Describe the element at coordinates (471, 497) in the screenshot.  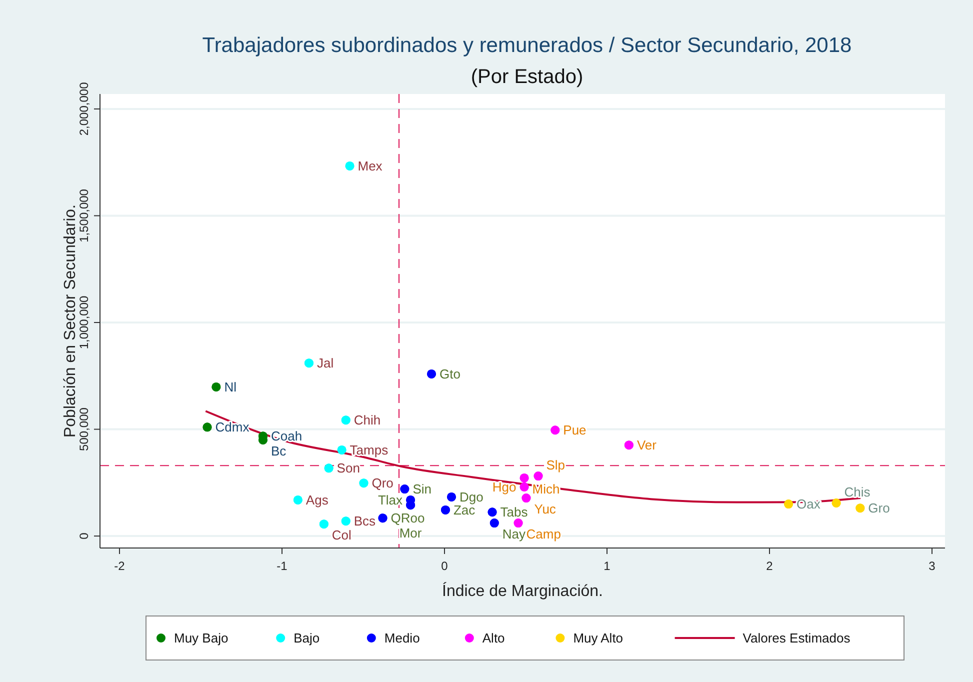
I see `data-label: Dgo` at that location.